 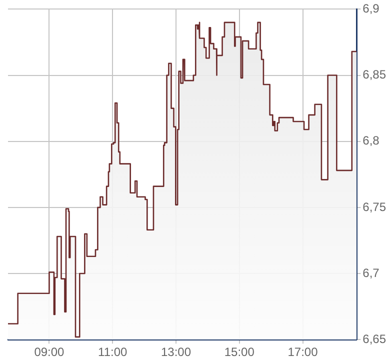 I want to click on y-tick-label: 6,75, so click(x=374, y=207).